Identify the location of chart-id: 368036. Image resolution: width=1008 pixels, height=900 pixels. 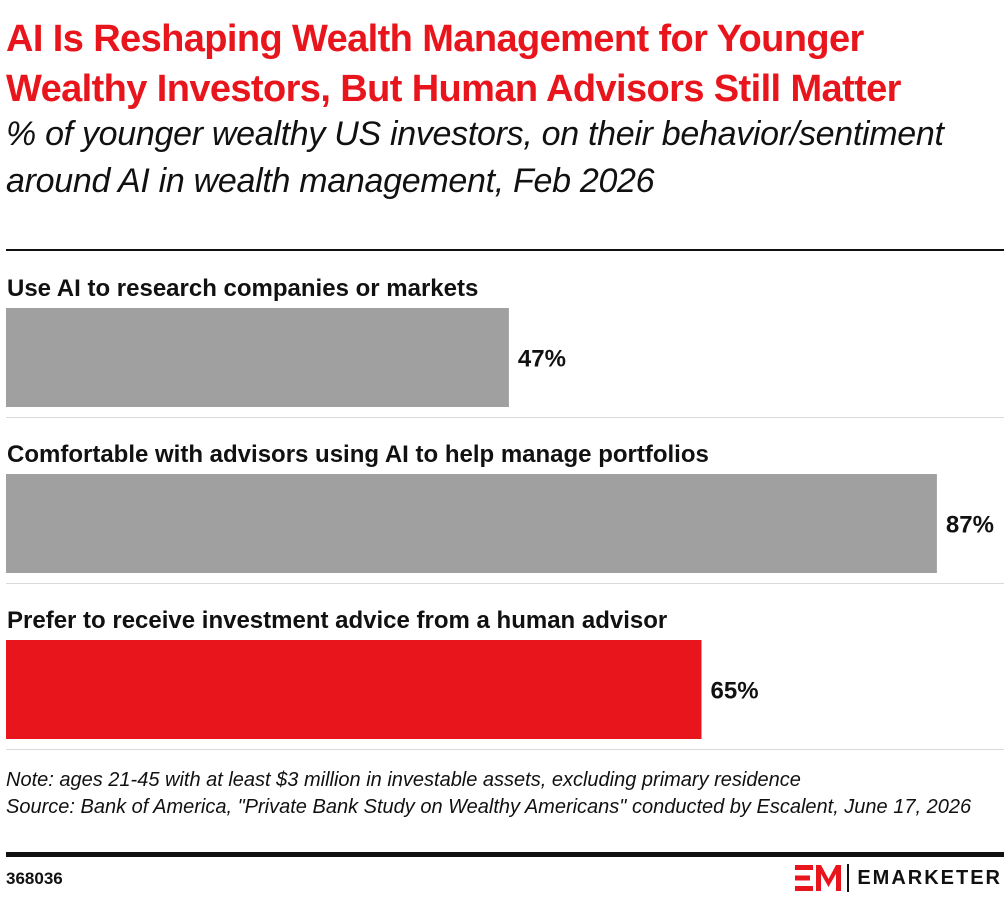
(34, 878).